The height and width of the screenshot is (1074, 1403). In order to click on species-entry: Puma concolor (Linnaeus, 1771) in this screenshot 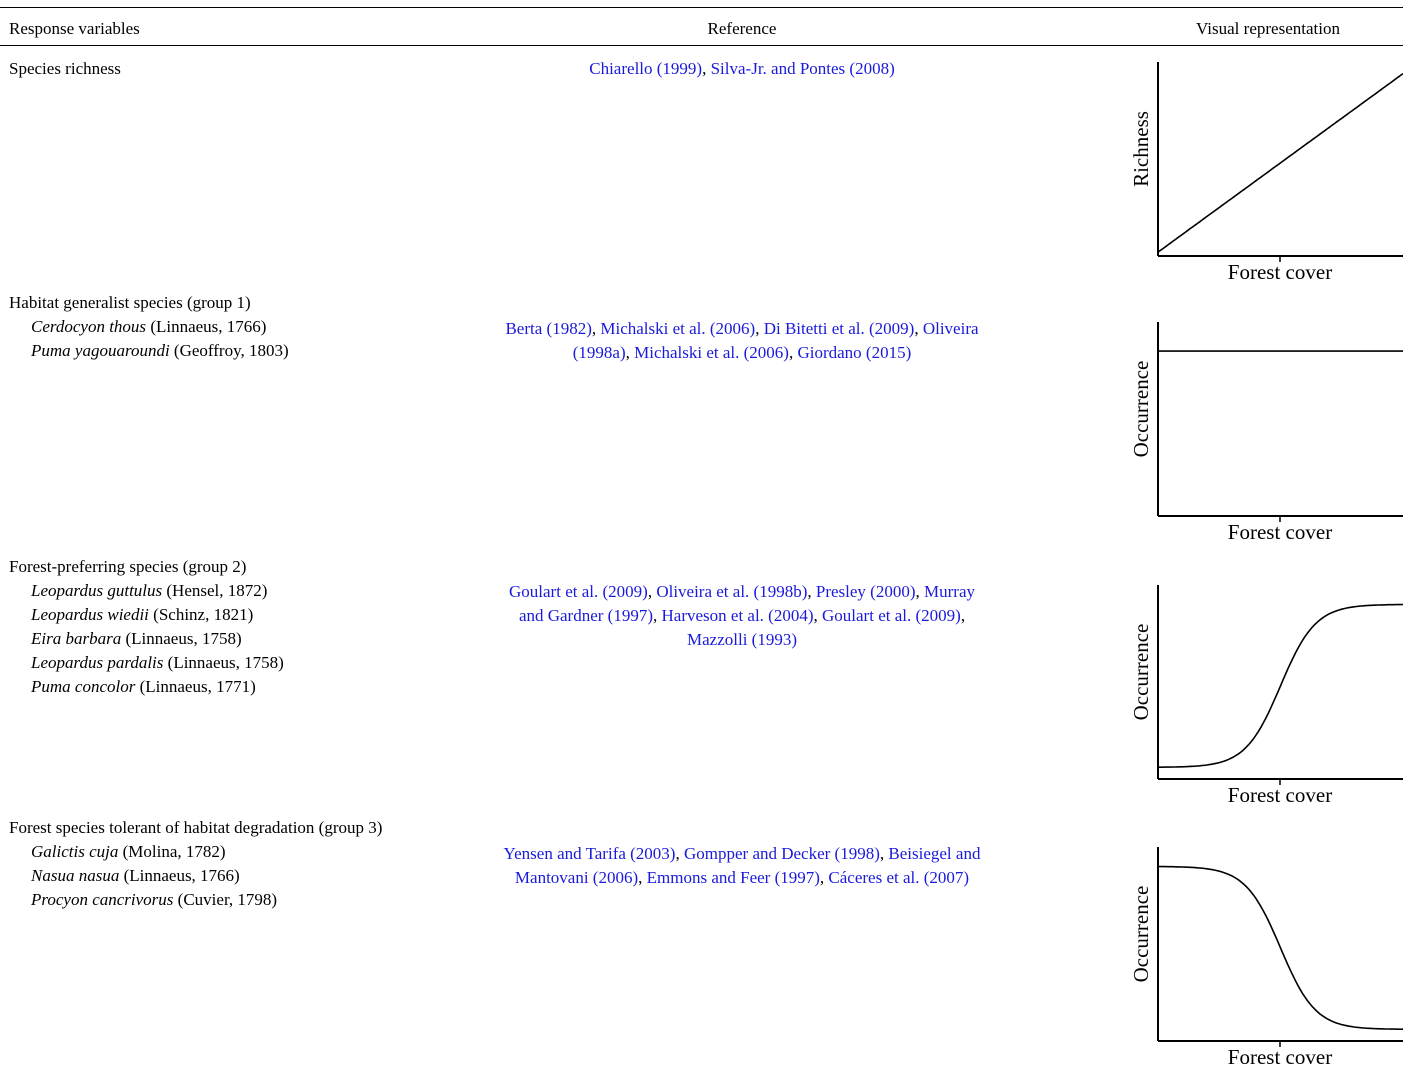, I will do `click(146, 687)`.